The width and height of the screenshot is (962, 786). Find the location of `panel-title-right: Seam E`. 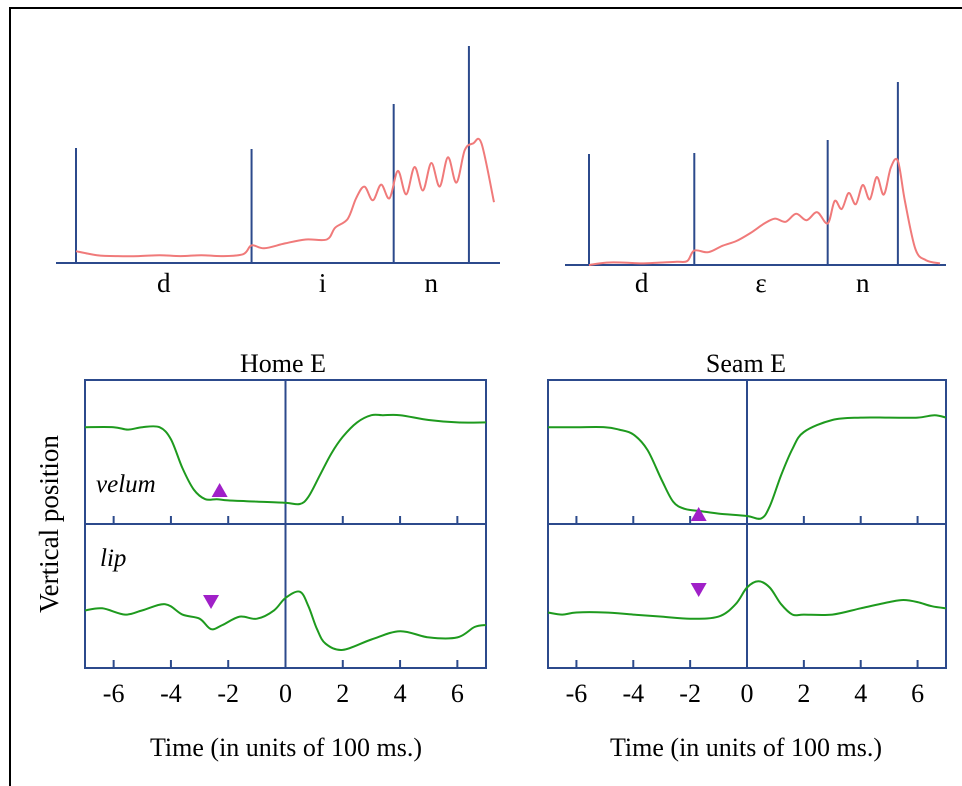

panel-title-right: Seam E is located at coordinates (746, 363).